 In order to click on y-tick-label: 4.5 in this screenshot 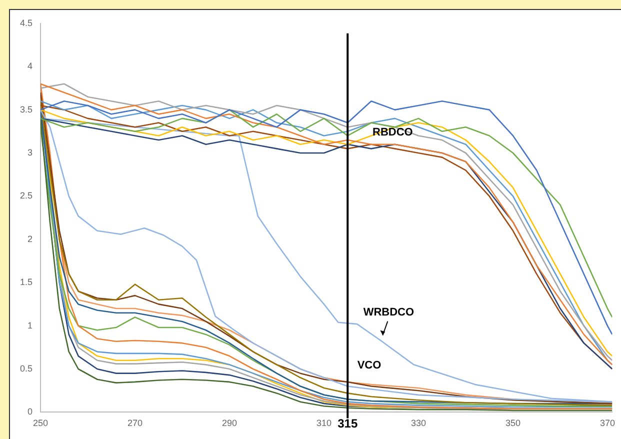, I will do `click(26, 23)`.